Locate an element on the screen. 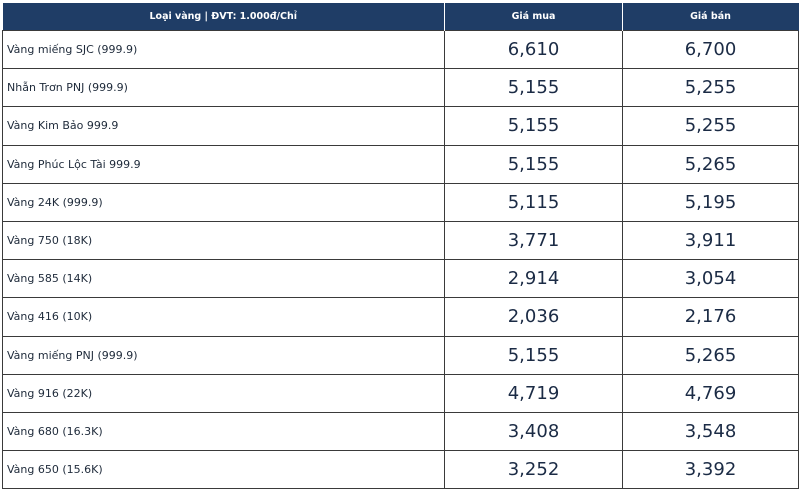 This screenshot has width=802, height=494. sell-price-cell: 3,548 is located at coordinates (711, 431).